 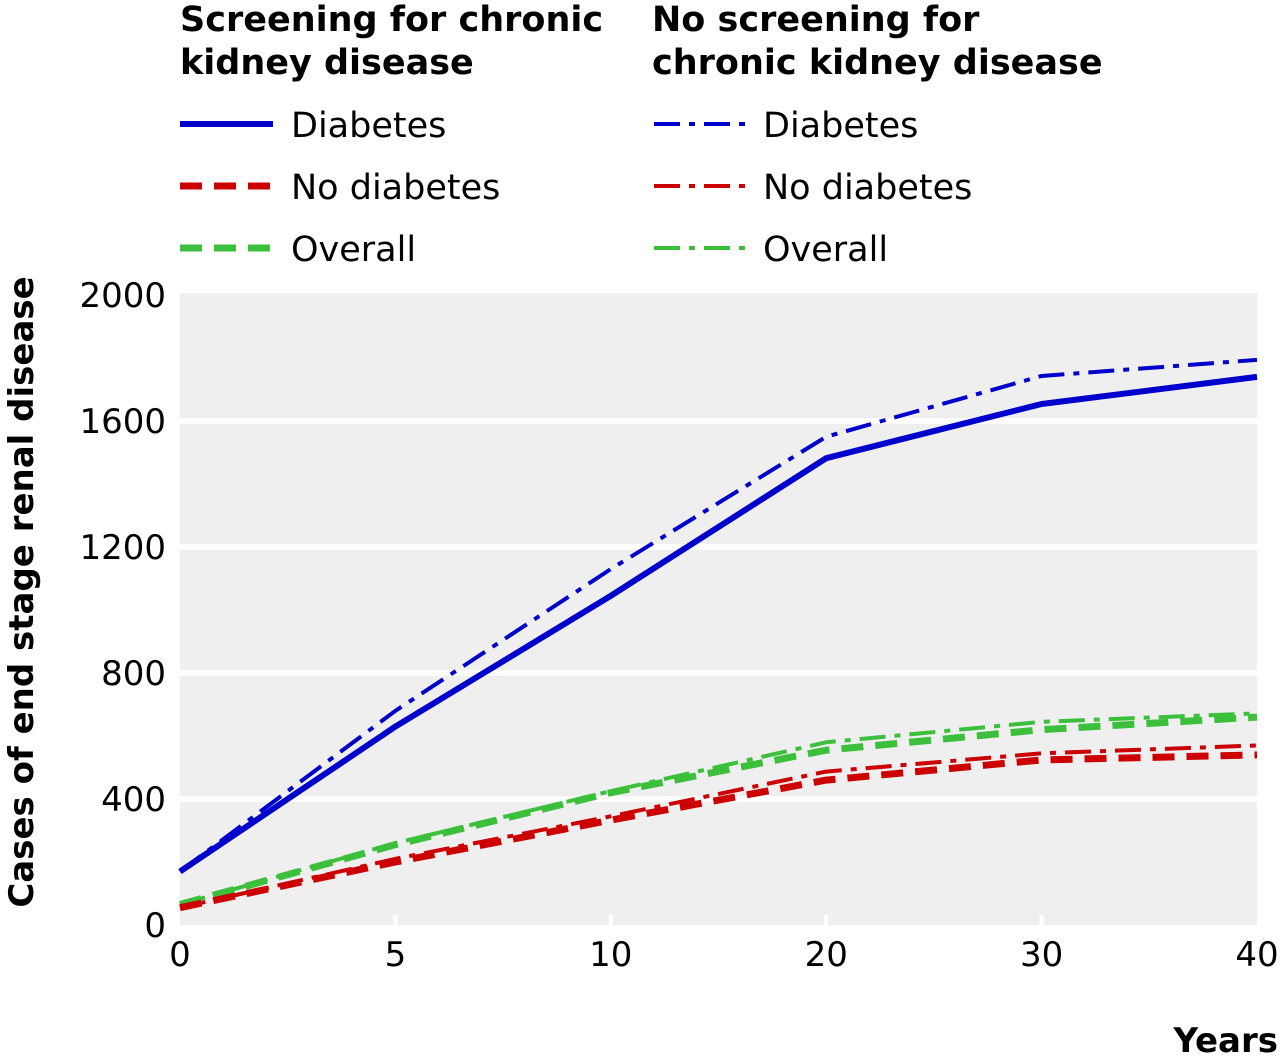 What do you see at coordinates (1225, 1040) in the screenshot?
I see `x-axis-title: Years` at bounding box center [1225, 1040].